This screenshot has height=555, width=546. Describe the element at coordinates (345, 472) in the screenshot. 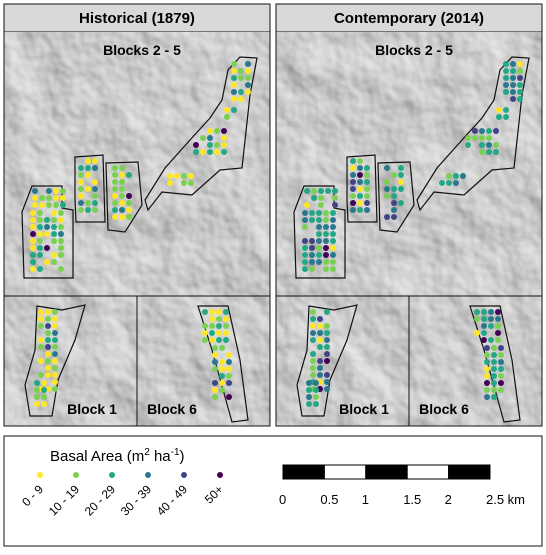

I see `scale-segment` at that location.